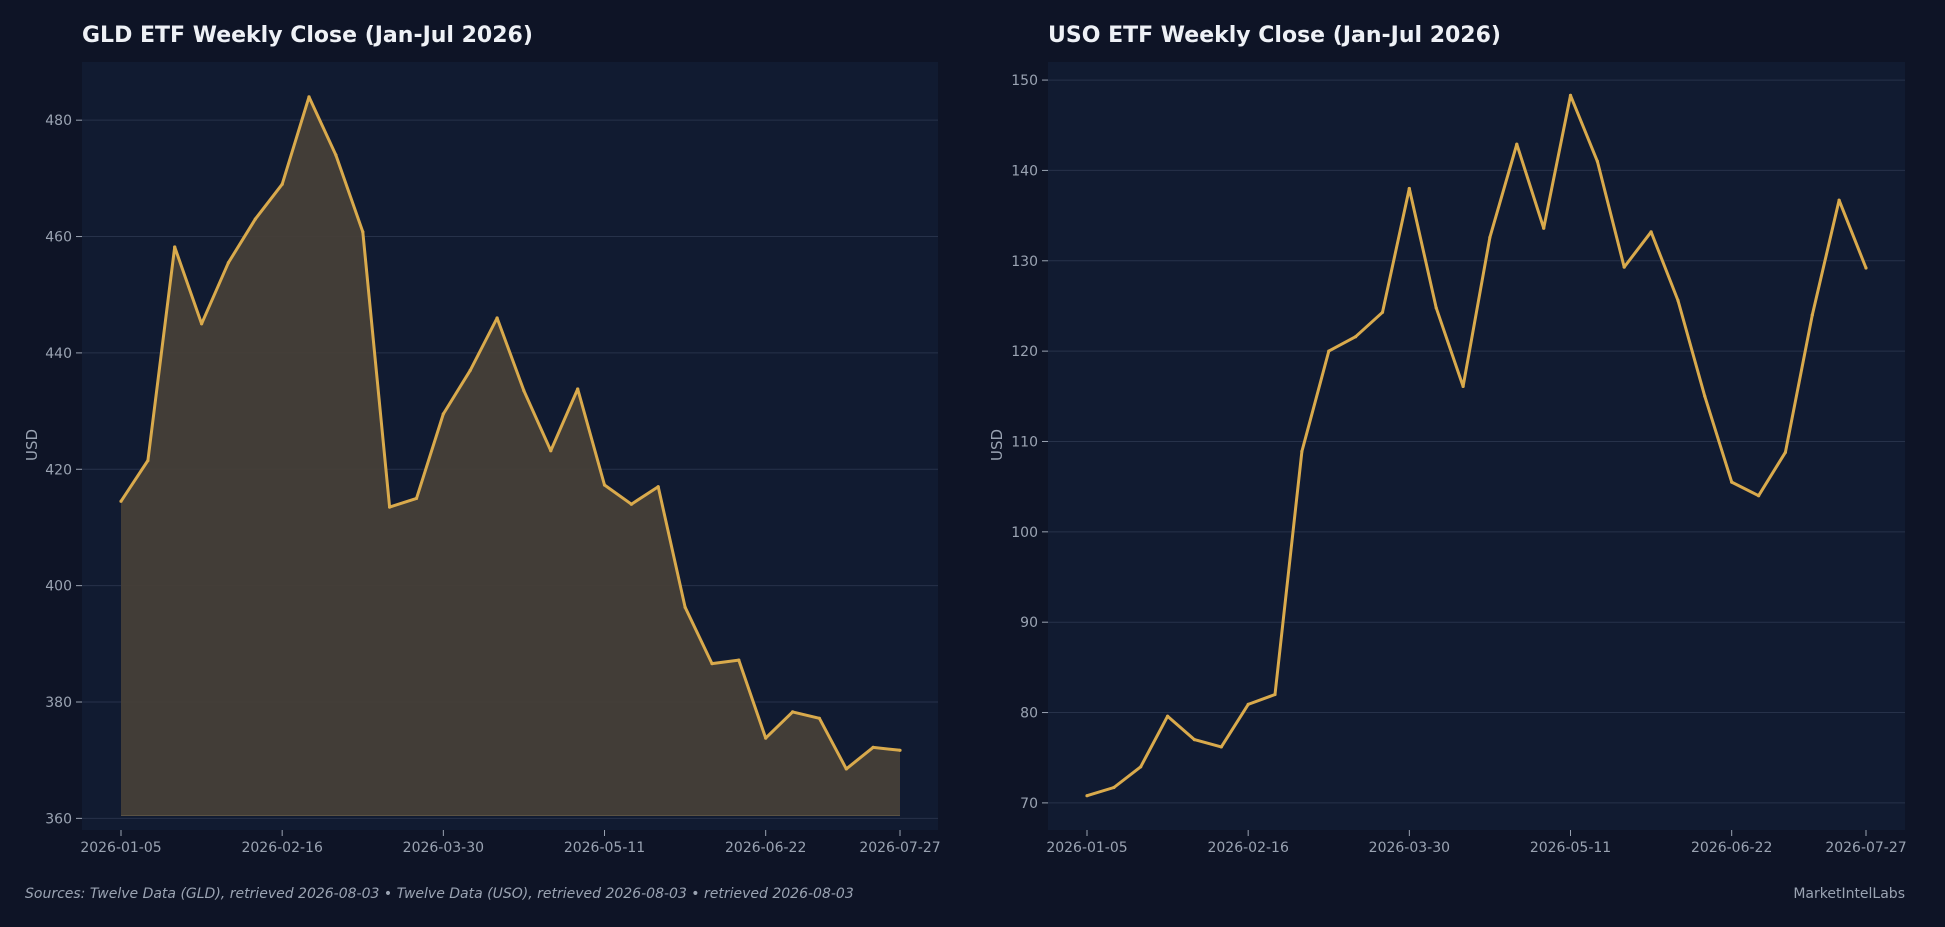  What do you see at coordinates (1024, 171) in the screenshot?
I see `uso-y-tick-label: 140` at bounding box center [1024, 171].